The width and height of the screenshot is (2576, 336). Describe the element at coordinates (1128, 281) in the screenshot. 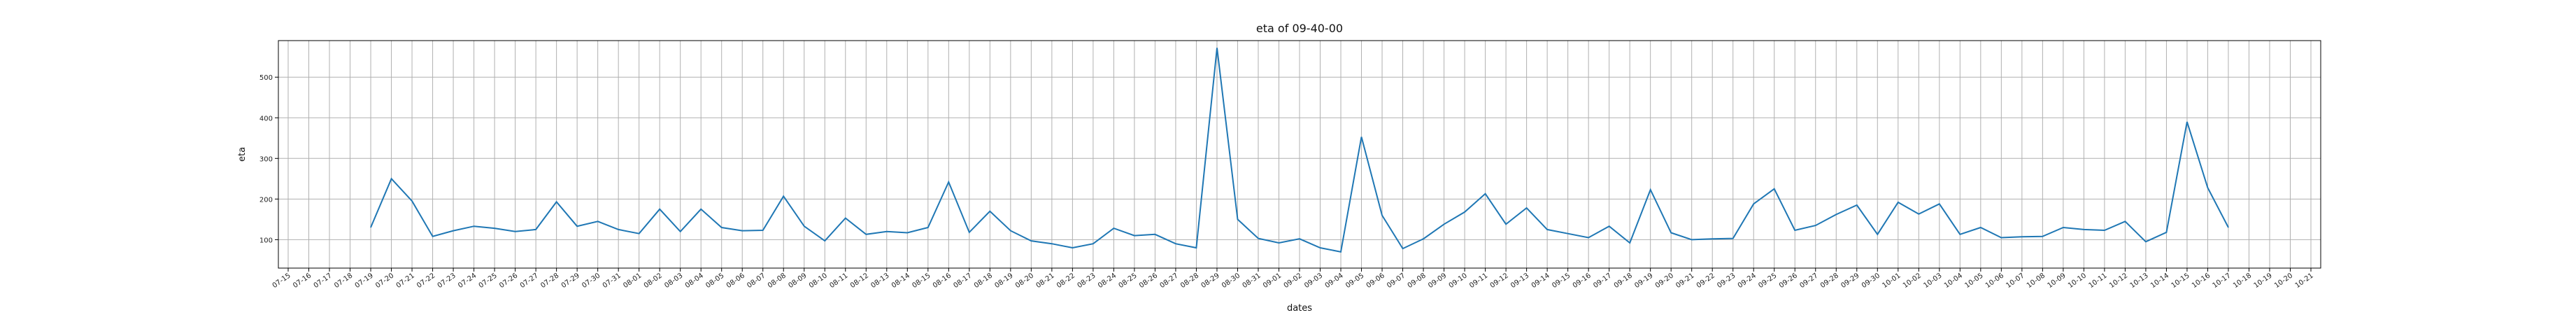

I see `x-tick-label: 08-25` at that location.